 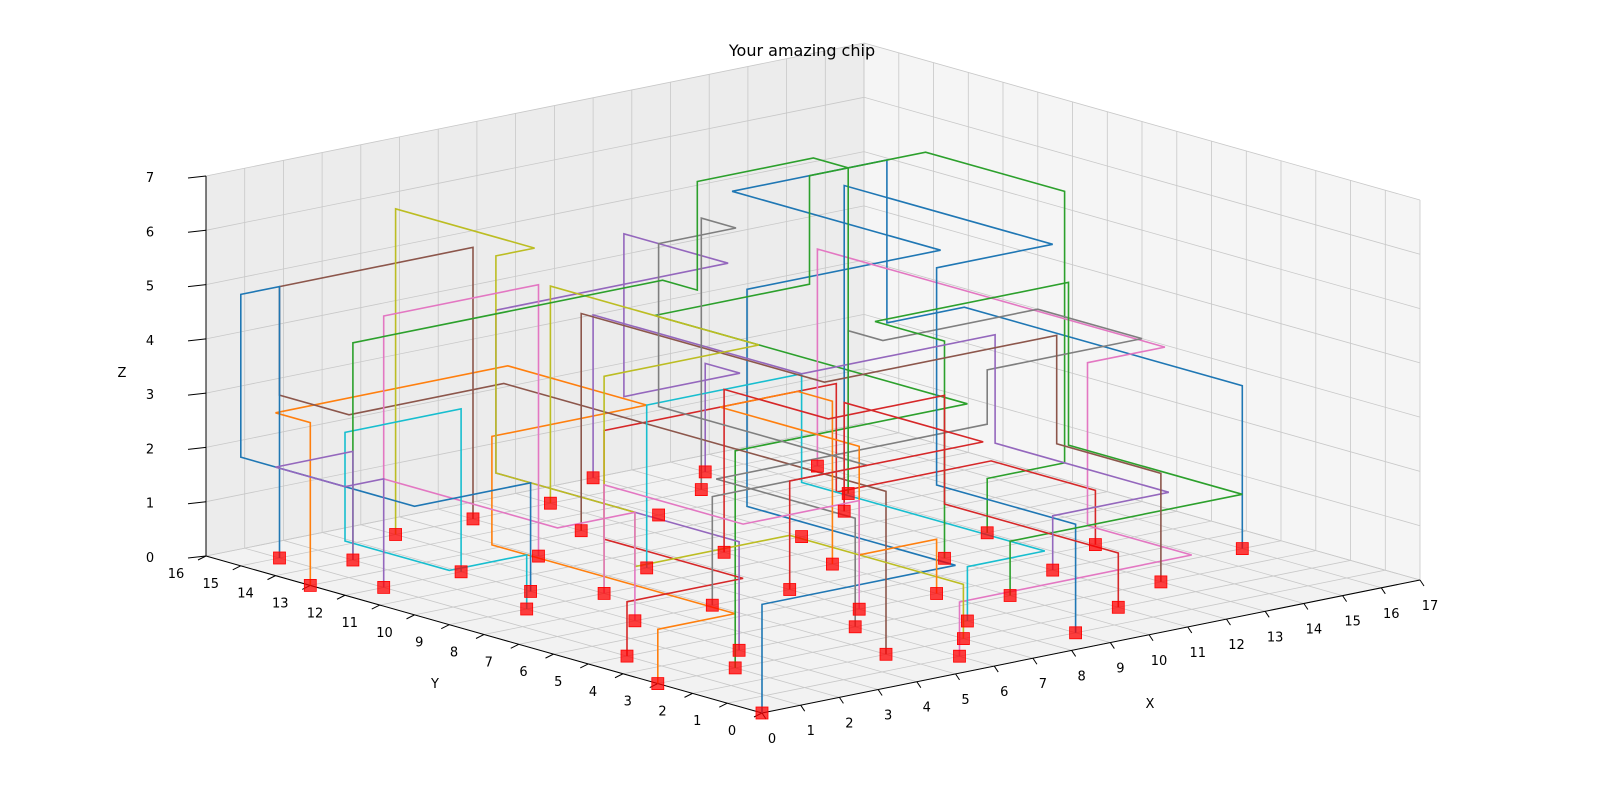 I want to click on x-tick-label: 10, so click(x=1159, y=661).